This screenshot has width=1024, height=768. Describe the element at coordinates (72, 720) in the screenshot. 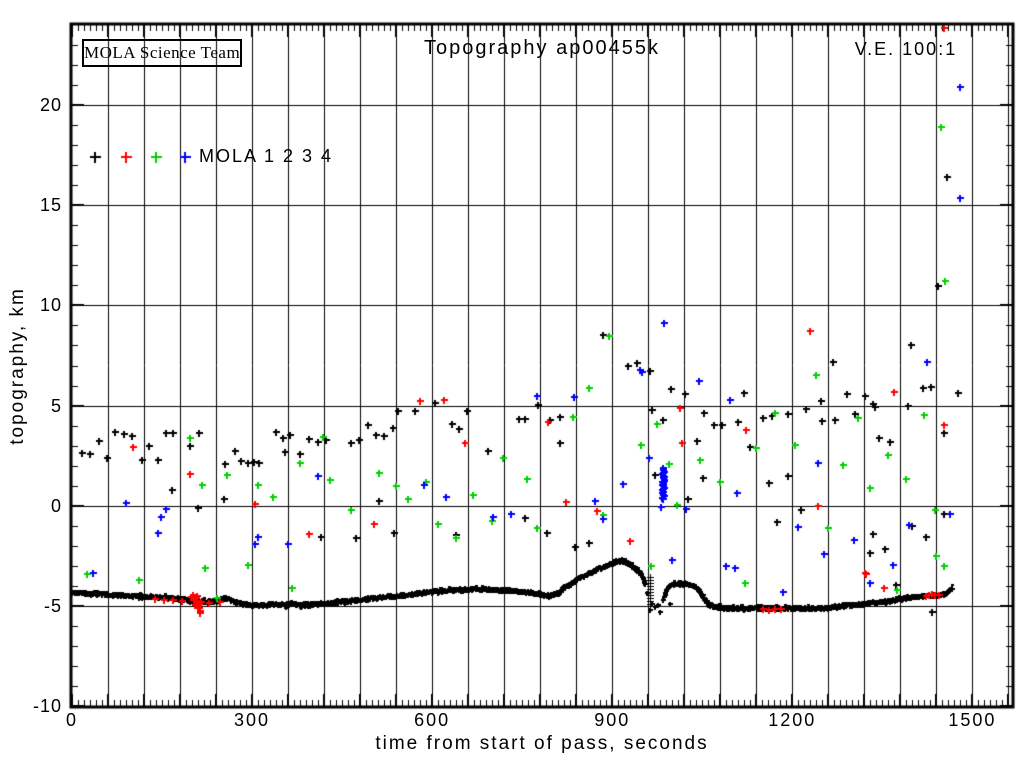

I see `x-tick-label: 0` at that location.